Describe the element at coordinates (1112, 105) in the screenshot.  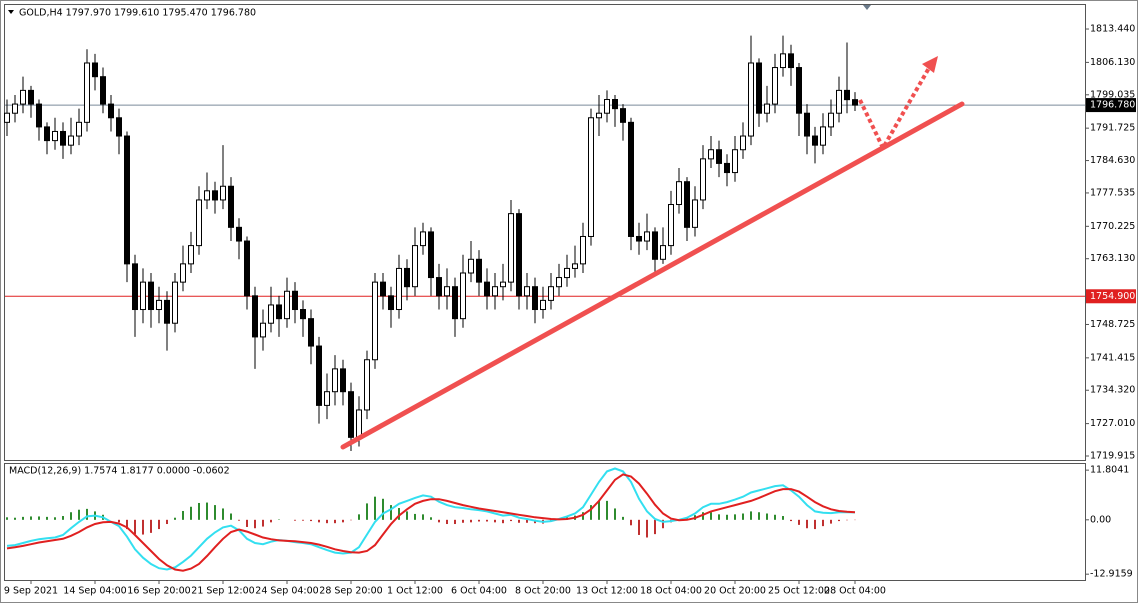
I see `price-label: 1796.780` at that location.